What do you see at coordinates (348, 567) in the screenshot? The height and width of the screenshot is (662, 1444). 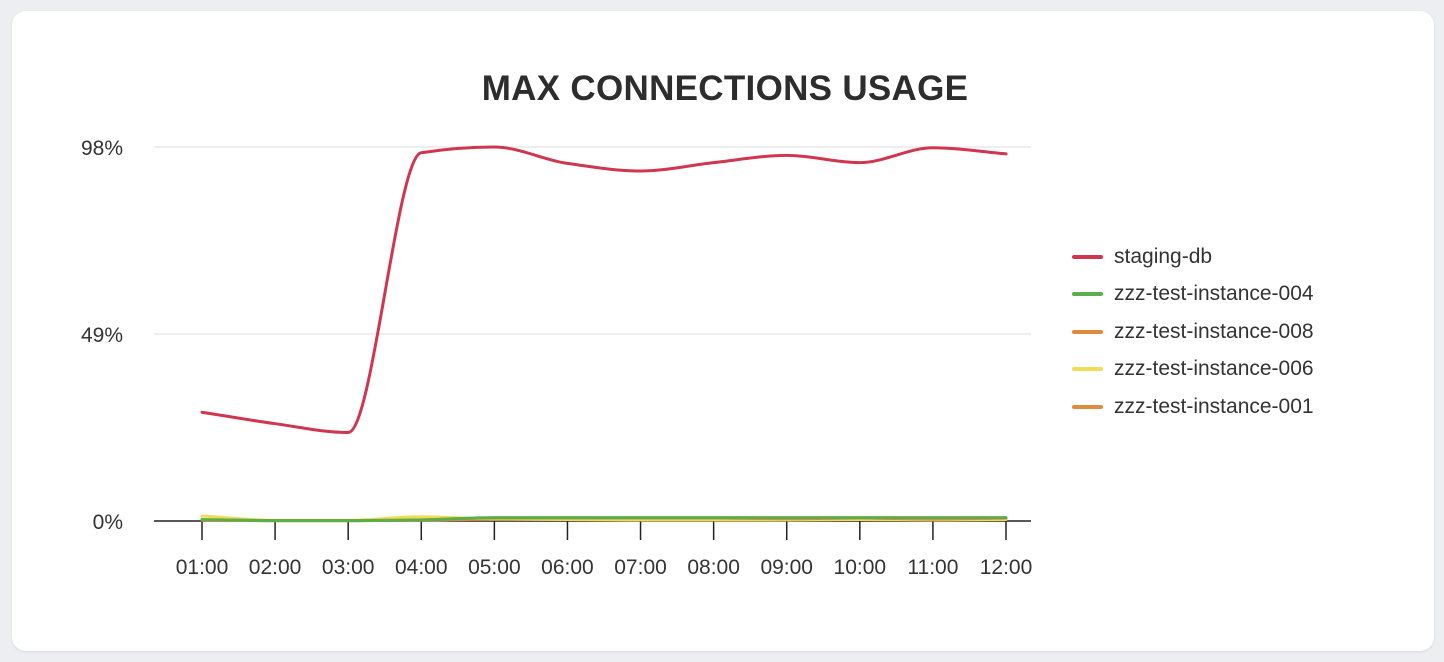 I see `x-tick-label: 03:00` at bounding box center [348, 567].